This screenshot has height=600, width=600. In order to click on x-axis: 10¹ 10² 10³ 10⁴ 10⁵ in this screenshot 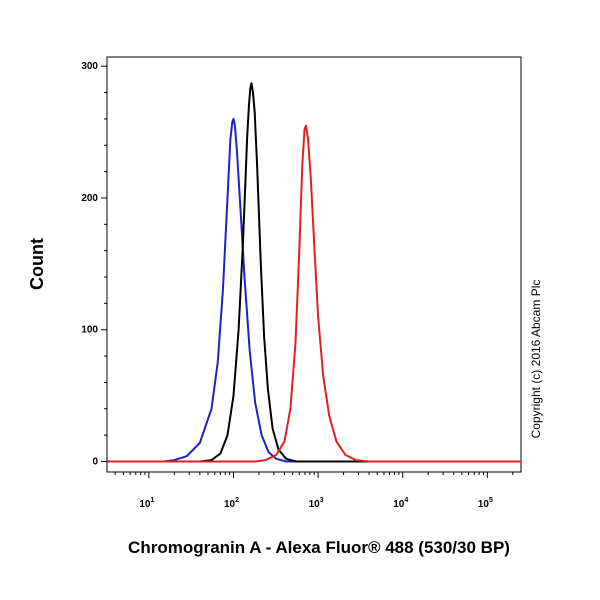, I will do `click(314, 491)`.